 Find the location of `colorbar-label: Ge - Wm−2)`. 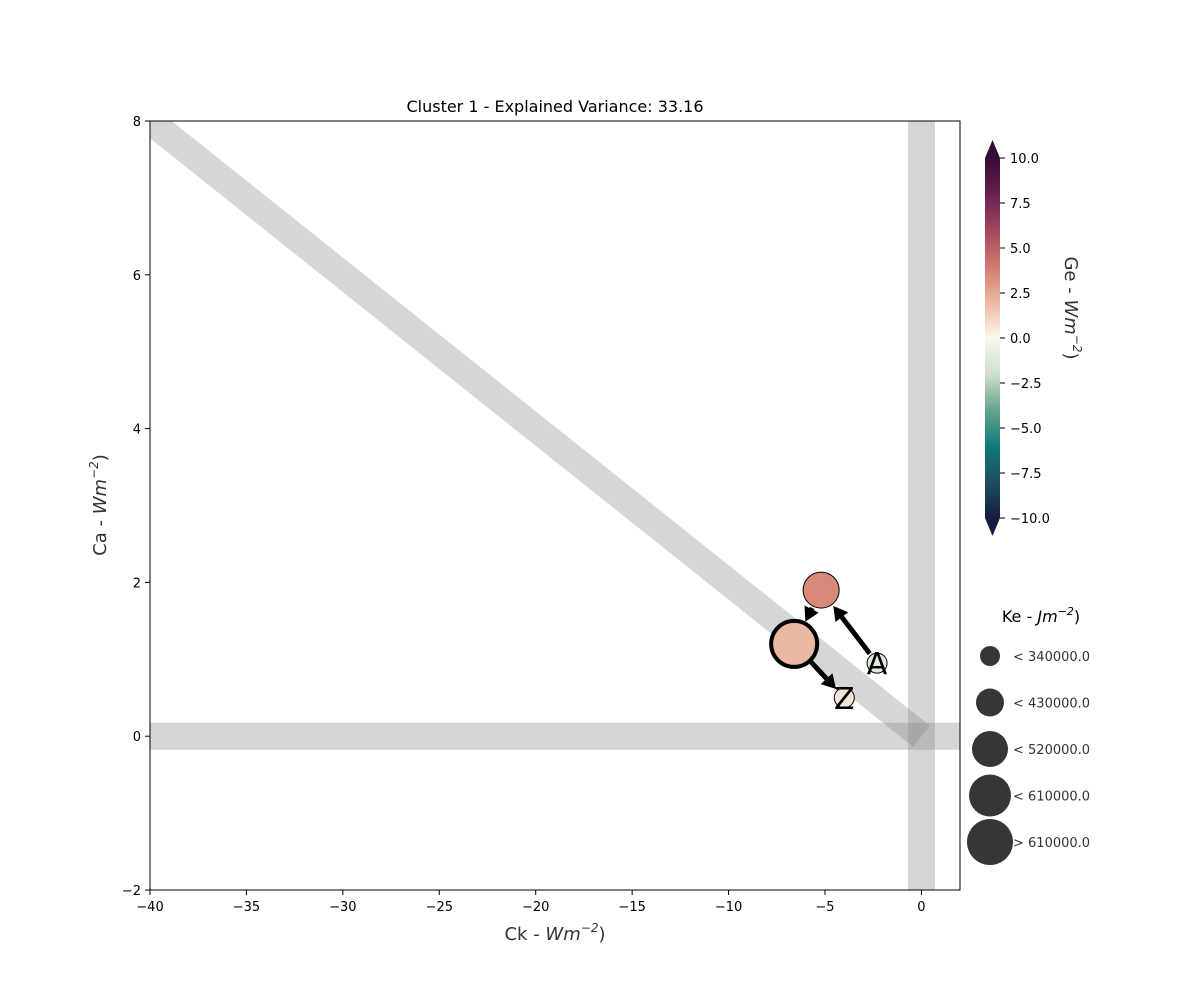

colorbar-label: Ge - Wm−2) is located at coordinates (1072, 307).